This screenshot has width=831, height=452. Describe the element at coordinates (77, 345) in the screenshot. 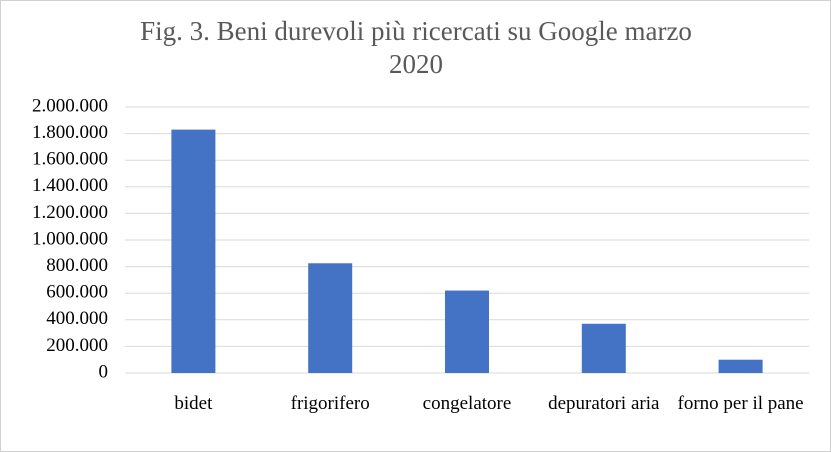

I see `y-tick-label: 200.000` at that location.